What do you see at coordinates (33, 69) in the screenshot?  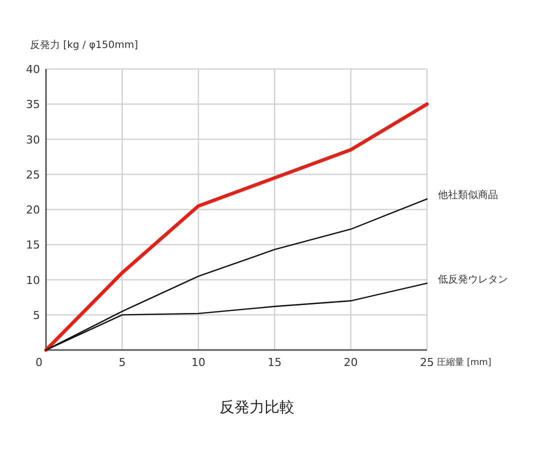 I see `y-tick-label: 40` at bounding box center [33, 69].